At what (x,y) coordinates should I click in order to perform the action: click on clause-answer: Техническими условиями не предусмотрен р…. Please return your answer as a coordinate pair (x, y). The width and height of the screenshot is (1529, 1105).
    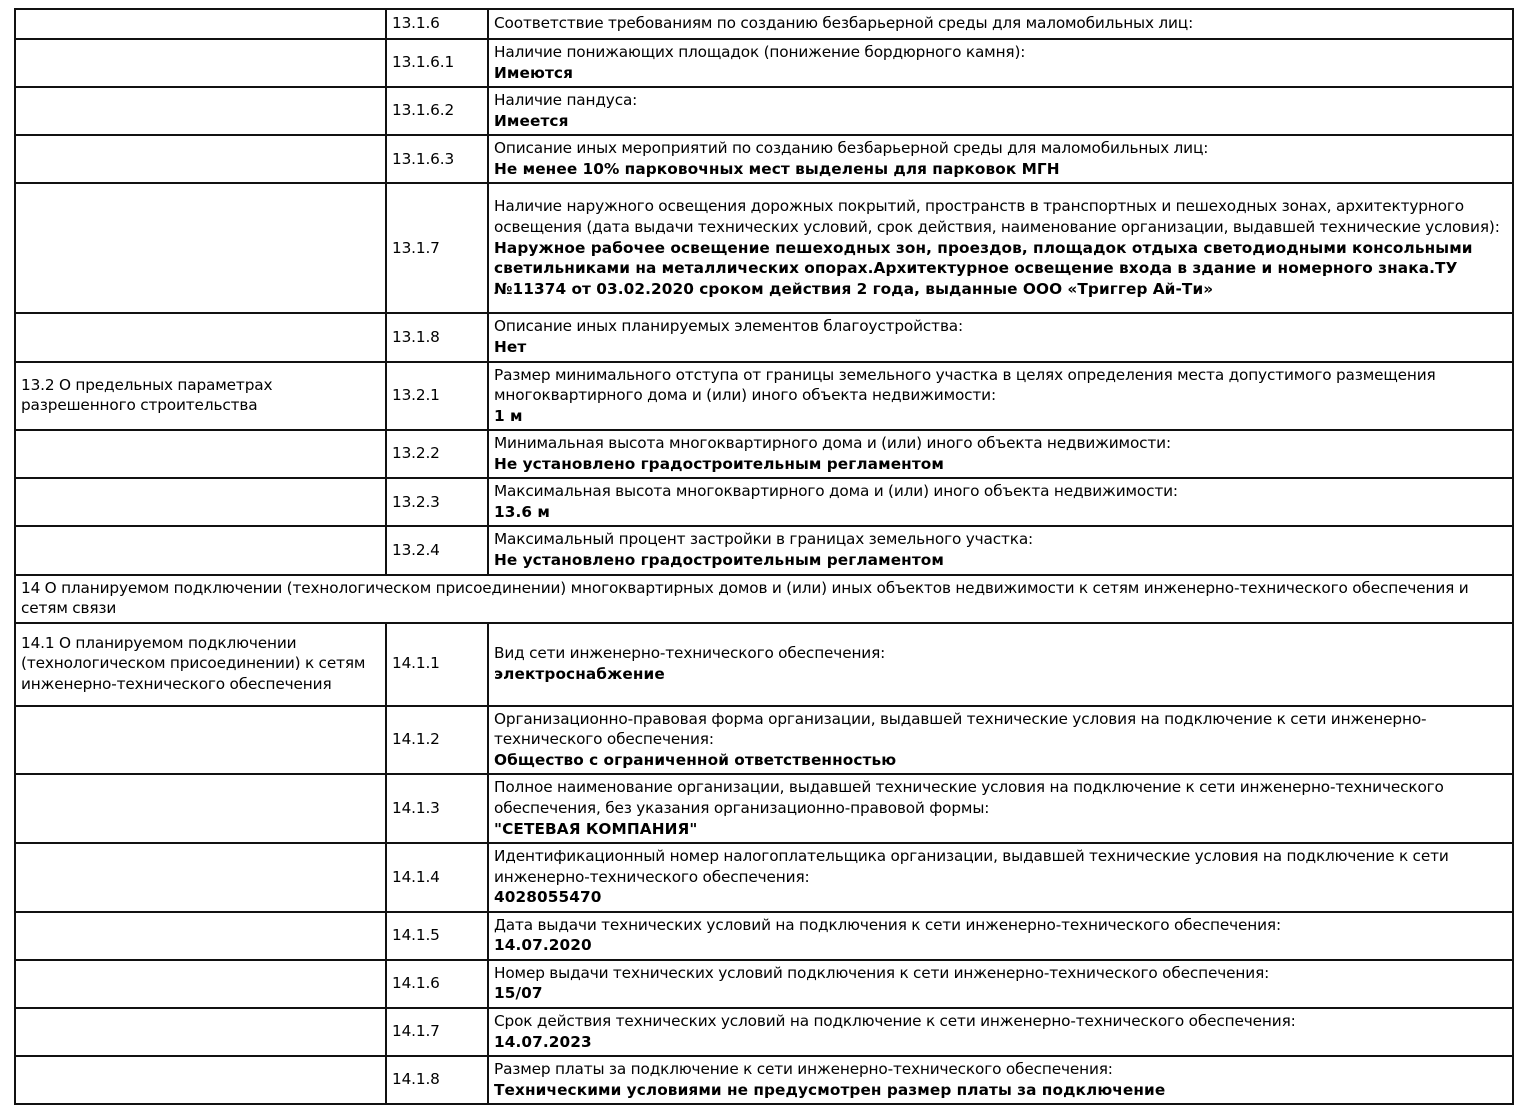
    Looking at the image, I should click on (830, 1089).